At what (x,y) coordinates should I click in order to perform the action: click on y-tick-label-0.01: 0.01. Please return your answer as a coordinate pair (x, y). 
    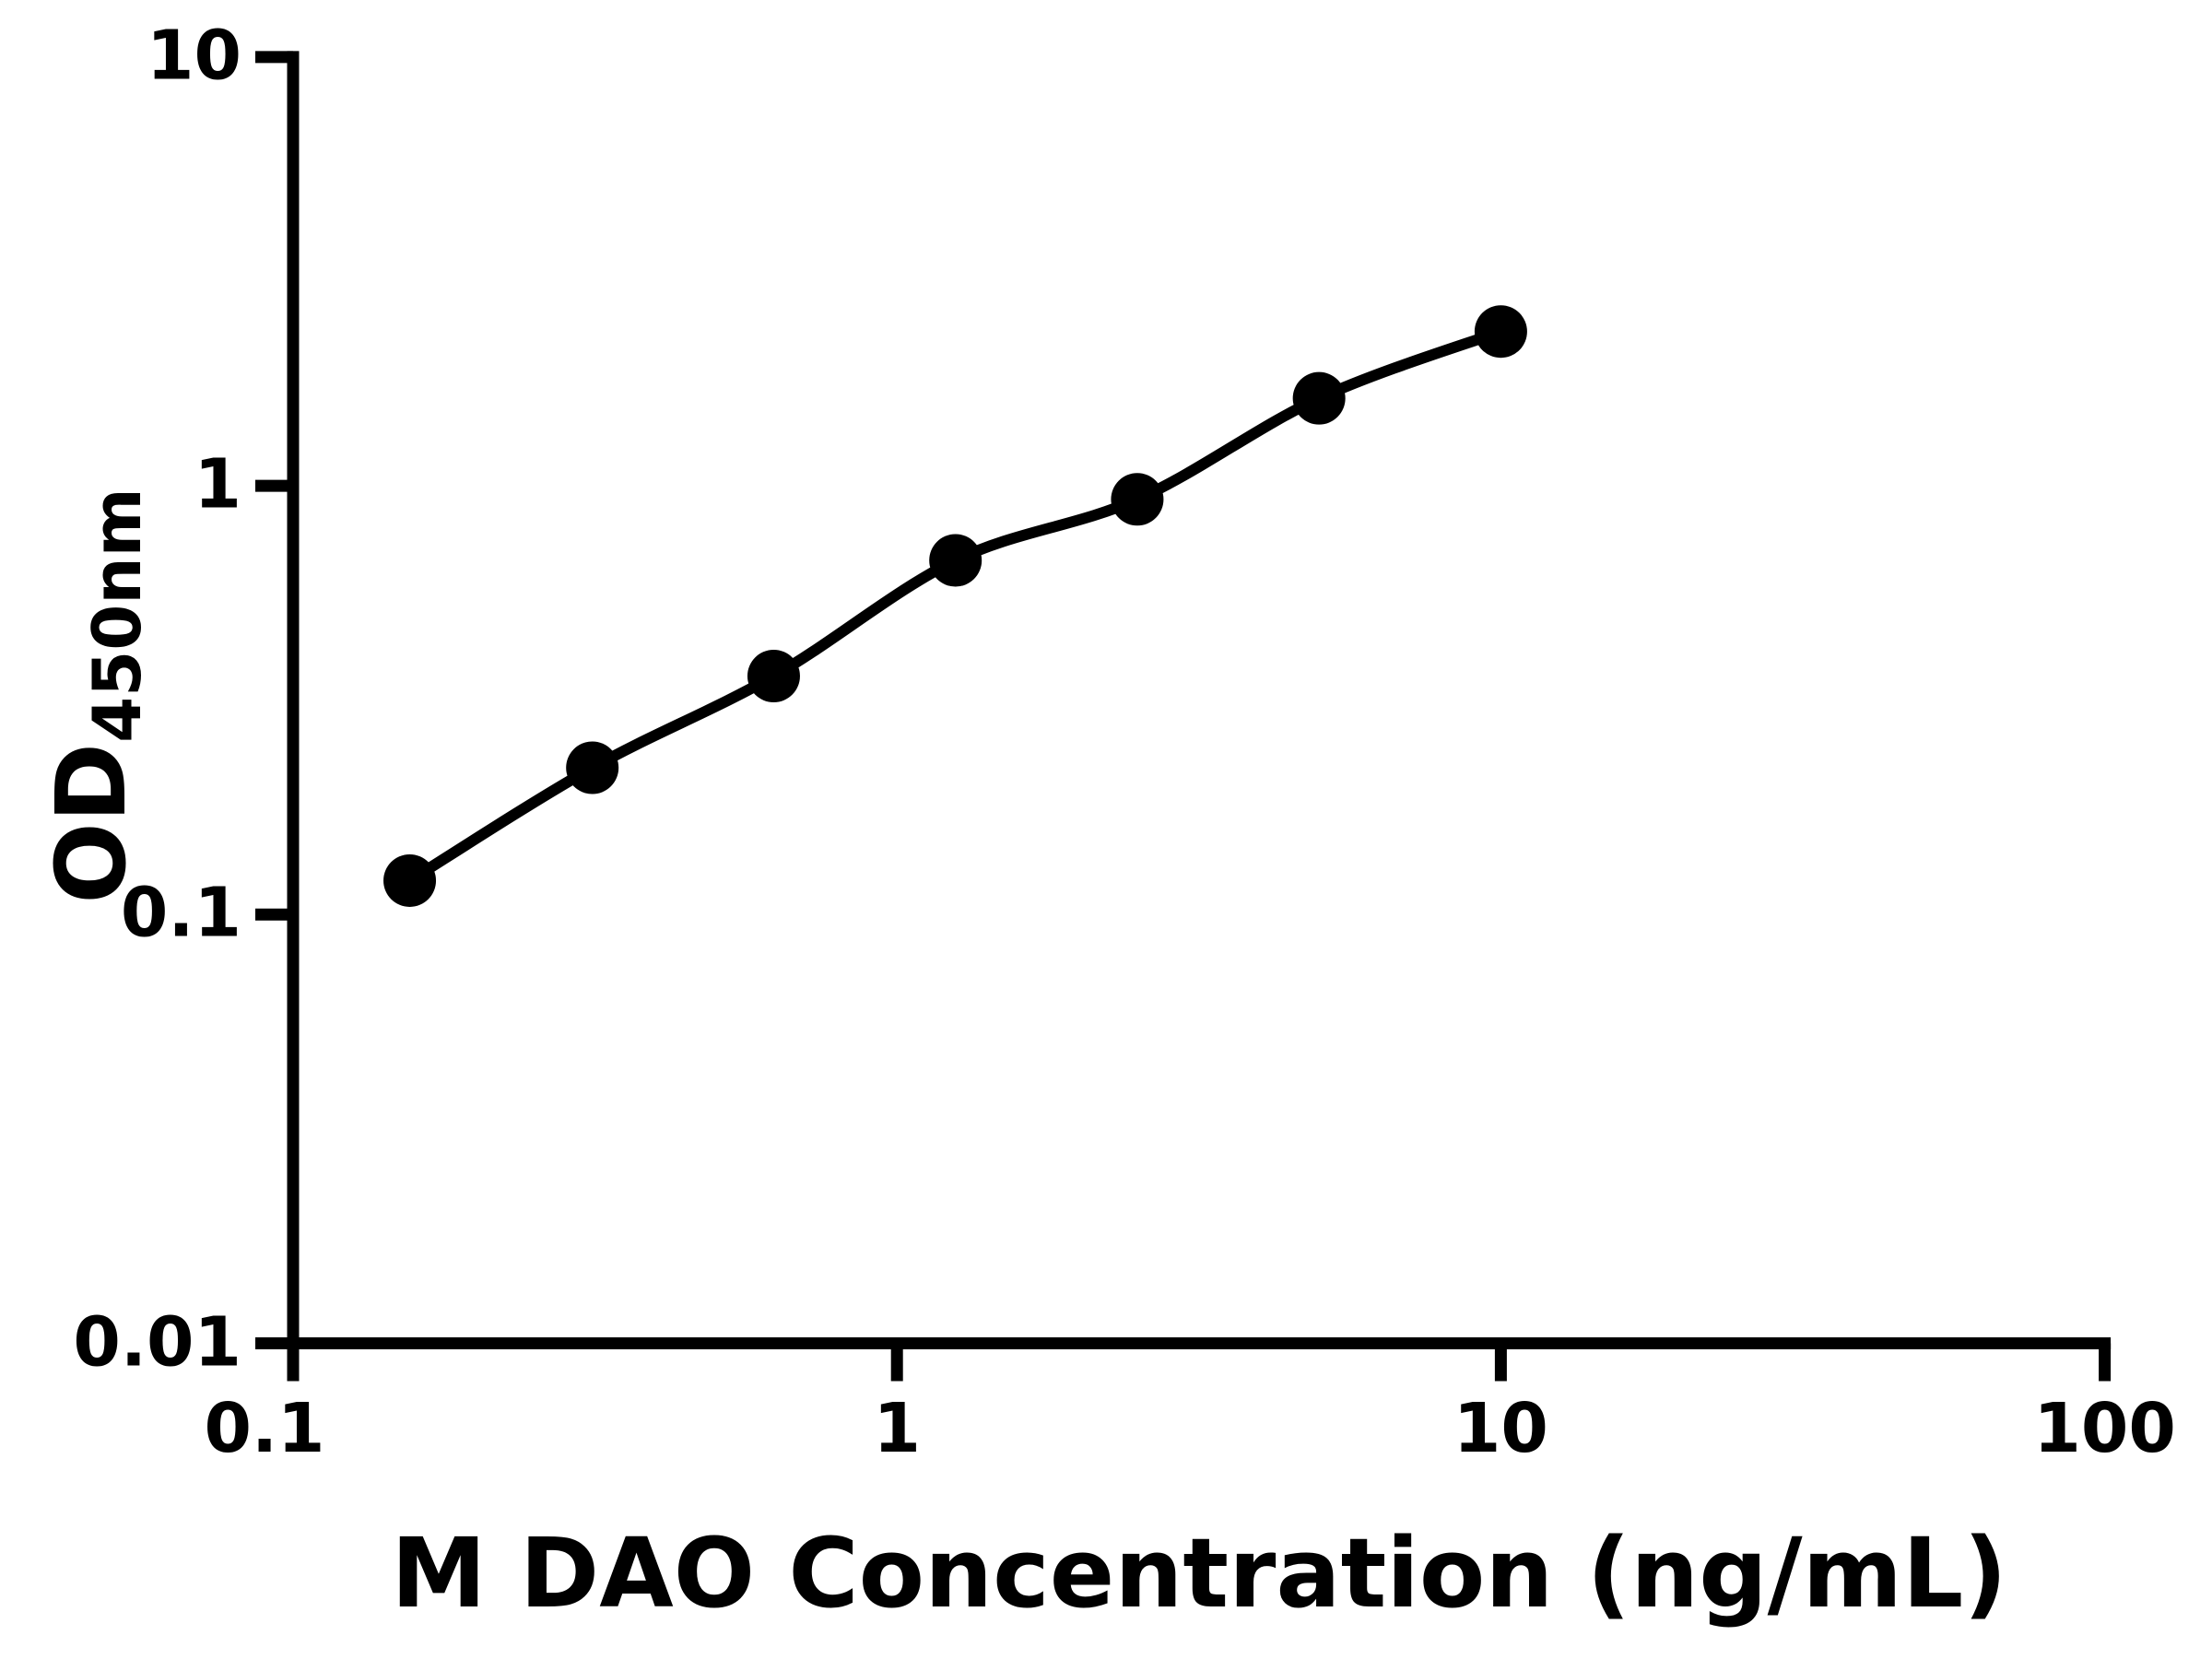
    Looking at the image, I should click on (157, 1342).